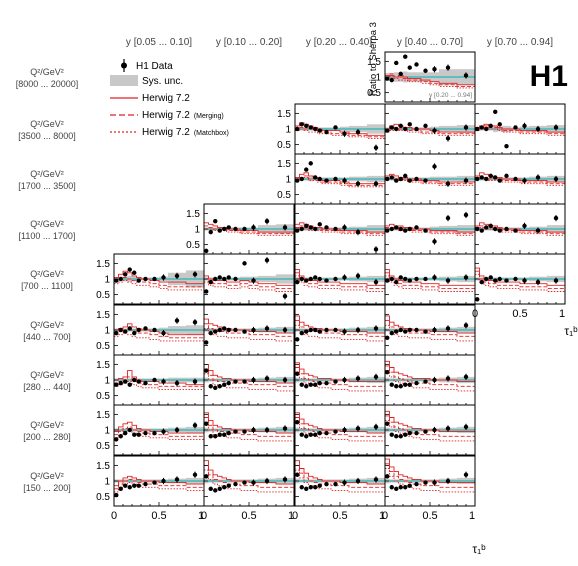 Image resolution: width=578 pixels, height=566 pixels. What do you see at coordinates (154, 66) in the screenshot?
I see `legend-label-data: H1 Data` at bounding box center [154, 66].